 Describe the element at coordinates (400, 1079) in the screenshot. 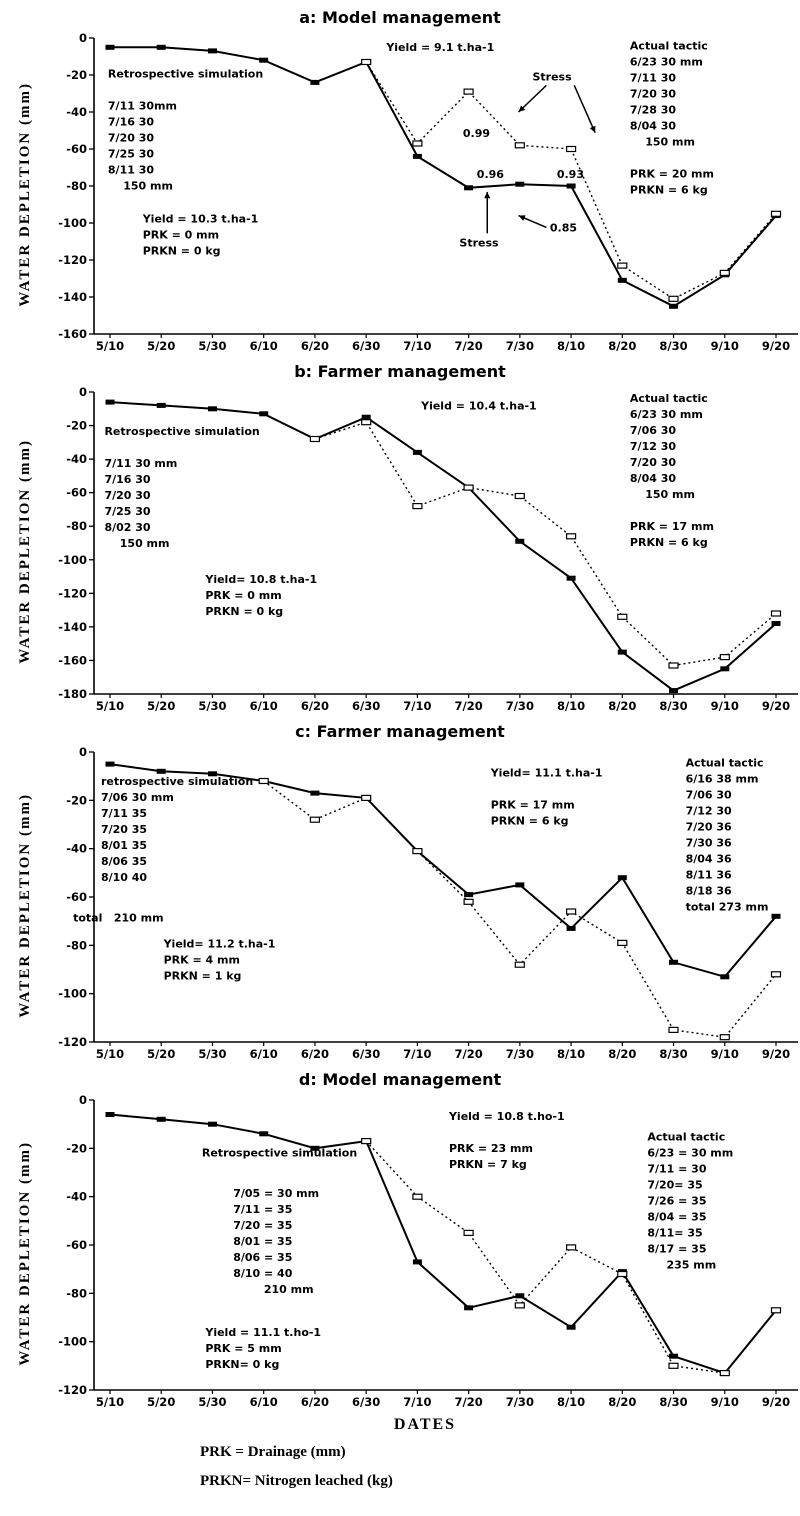

I see `chart-title-d: d: Model management` at that location.